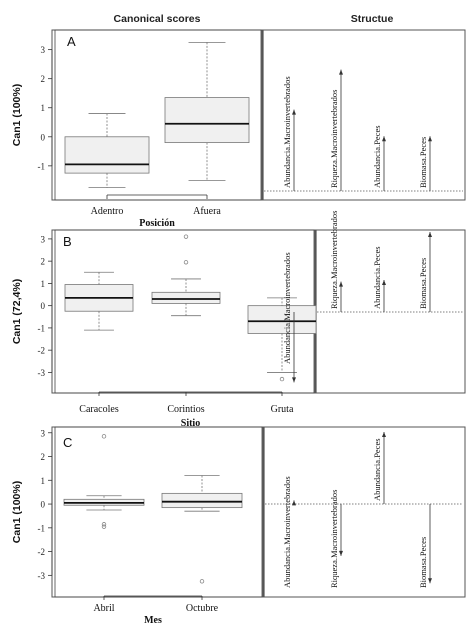  Describe the element at coordinates (190, 423) in the screenshot. I see `x-axis-label: Sitio` at that location.